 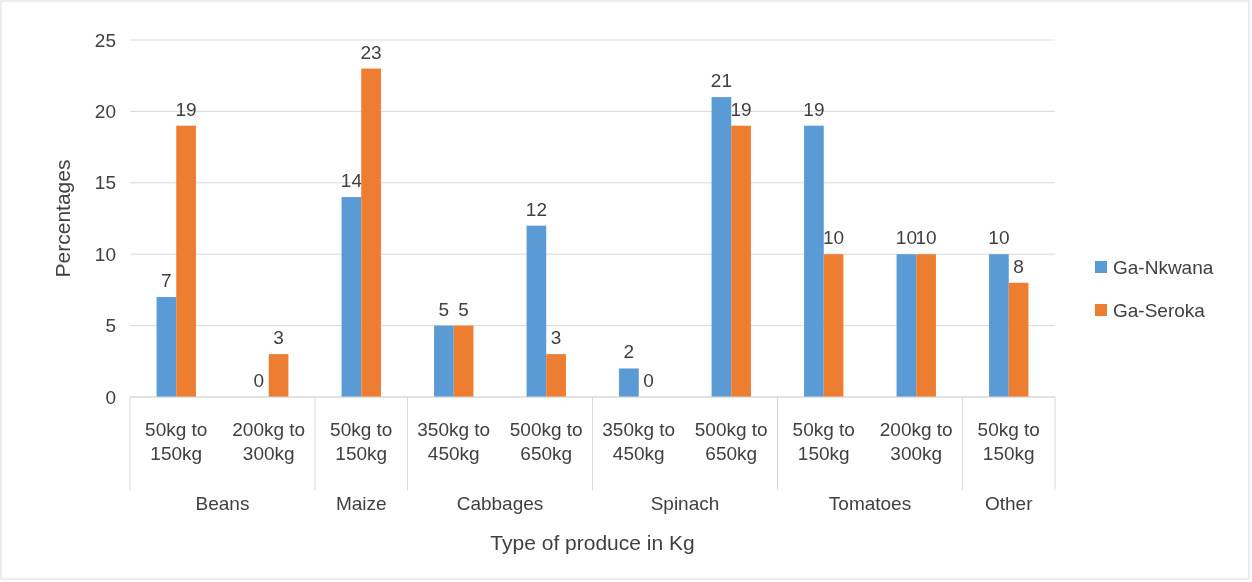 I want to click on y-tick-label: 5, so click(x=110, y=326).